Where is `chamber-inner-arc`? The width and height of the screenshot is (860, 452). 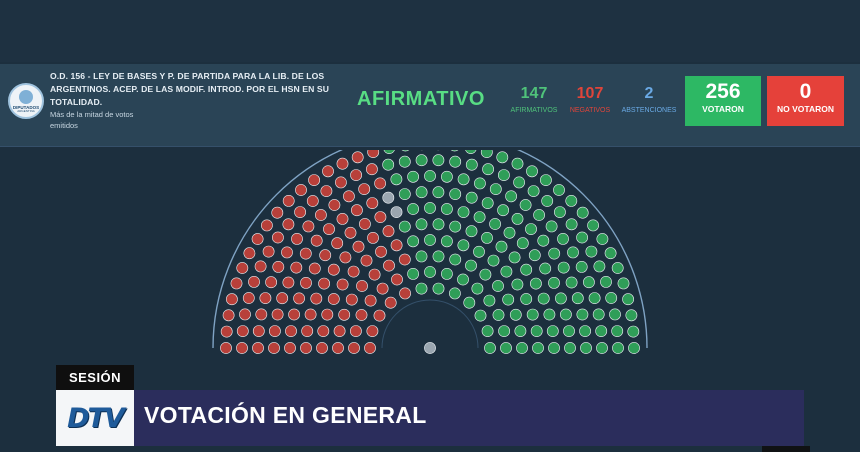
chamber-inner-arc is located at coordinates (430, 324).